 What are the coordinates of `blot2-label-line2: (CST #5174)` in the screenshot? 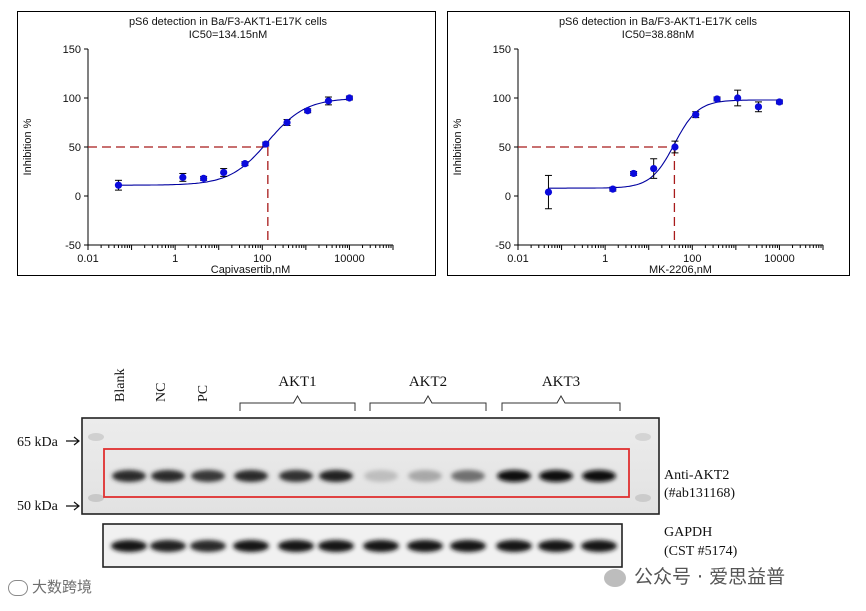 It's located at (701, 551).